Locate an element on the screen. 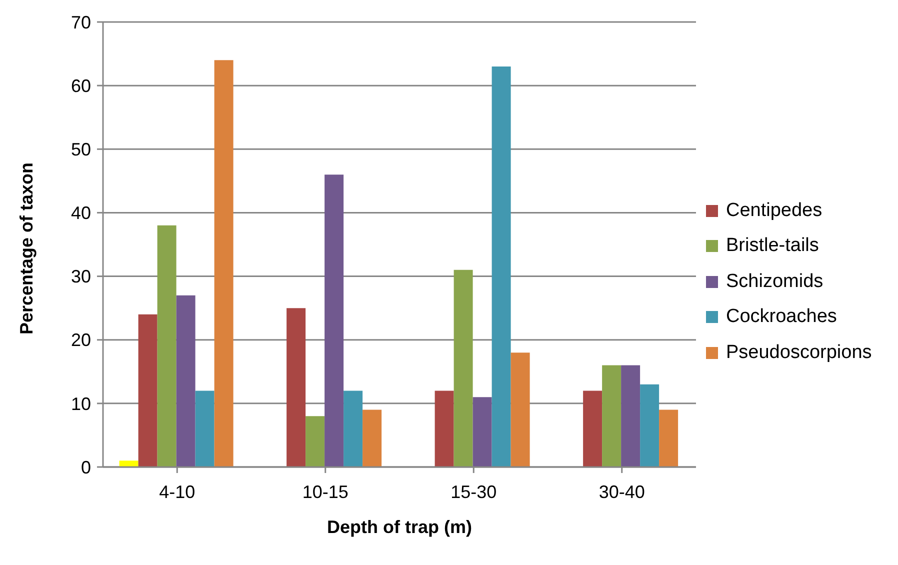  y-axis-title: Percentage of taxon is located at coordinates (26, 248).